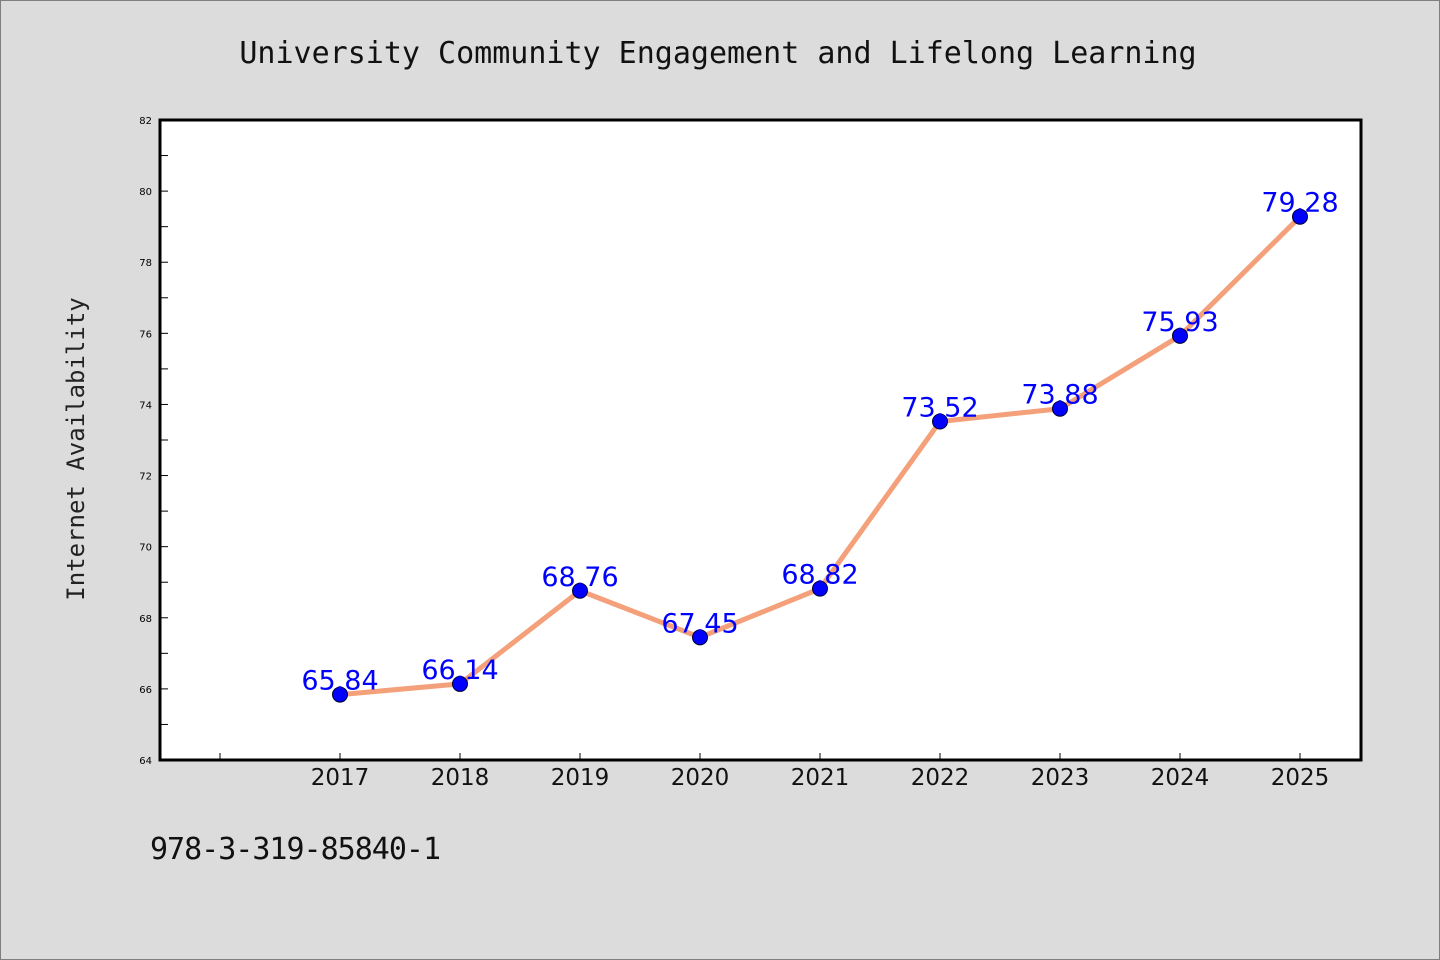  I want to click on y-tick-label: 74, so click(145, 405).